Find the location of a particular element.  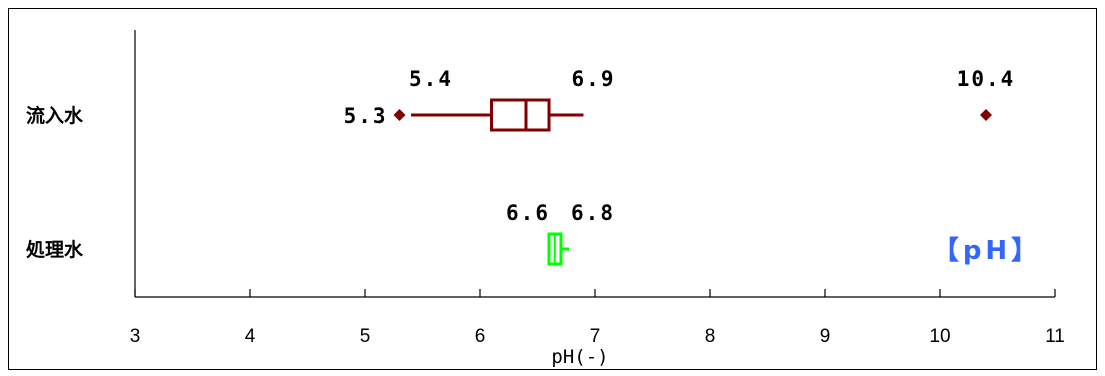

whisker-high-label: 6.8 is located at coordinates (593, 213).